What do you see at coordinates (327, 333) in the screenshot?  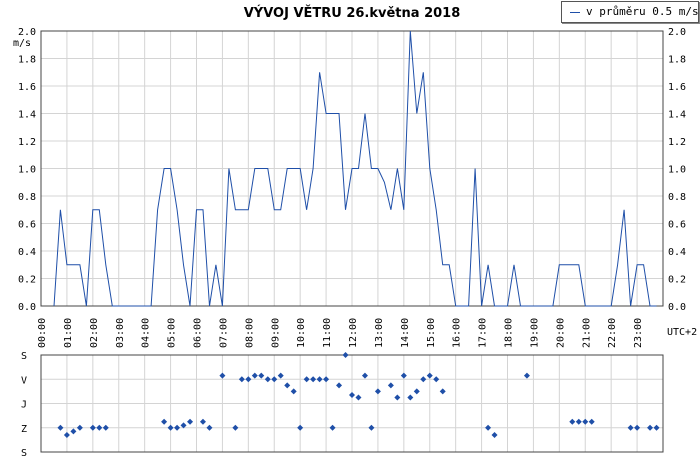 I see `x-tick-label: 11:00` at bounding box center [327, 333].